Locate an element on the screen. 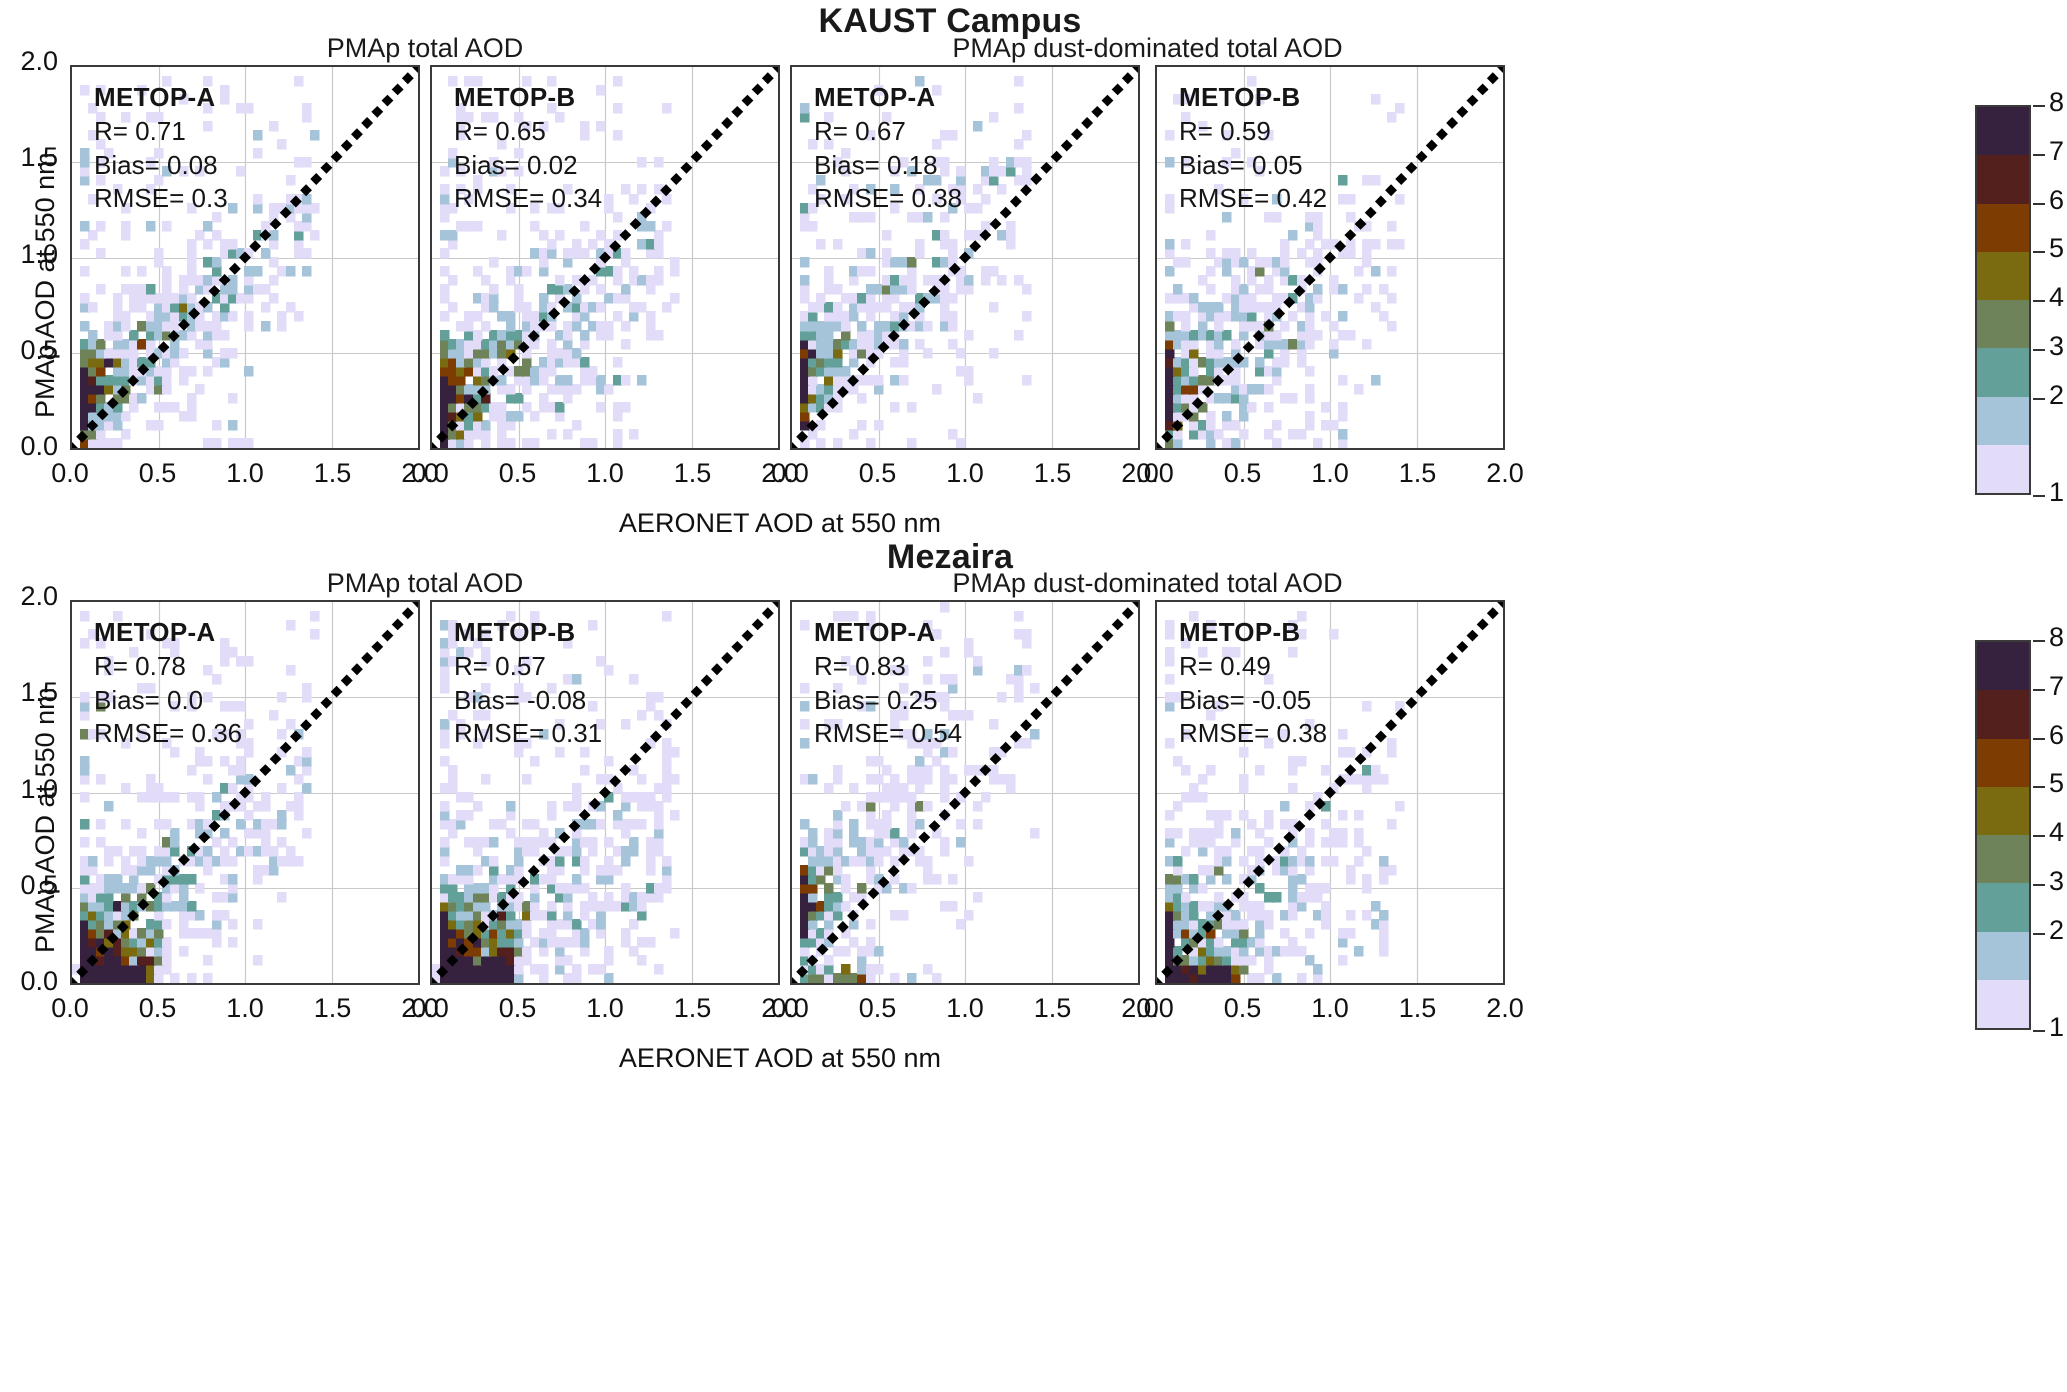  scatter-panel: METOP-A R= 0.78 Bias= 0.0 RMSE= 0.36 is located at coordinates (245, 792).